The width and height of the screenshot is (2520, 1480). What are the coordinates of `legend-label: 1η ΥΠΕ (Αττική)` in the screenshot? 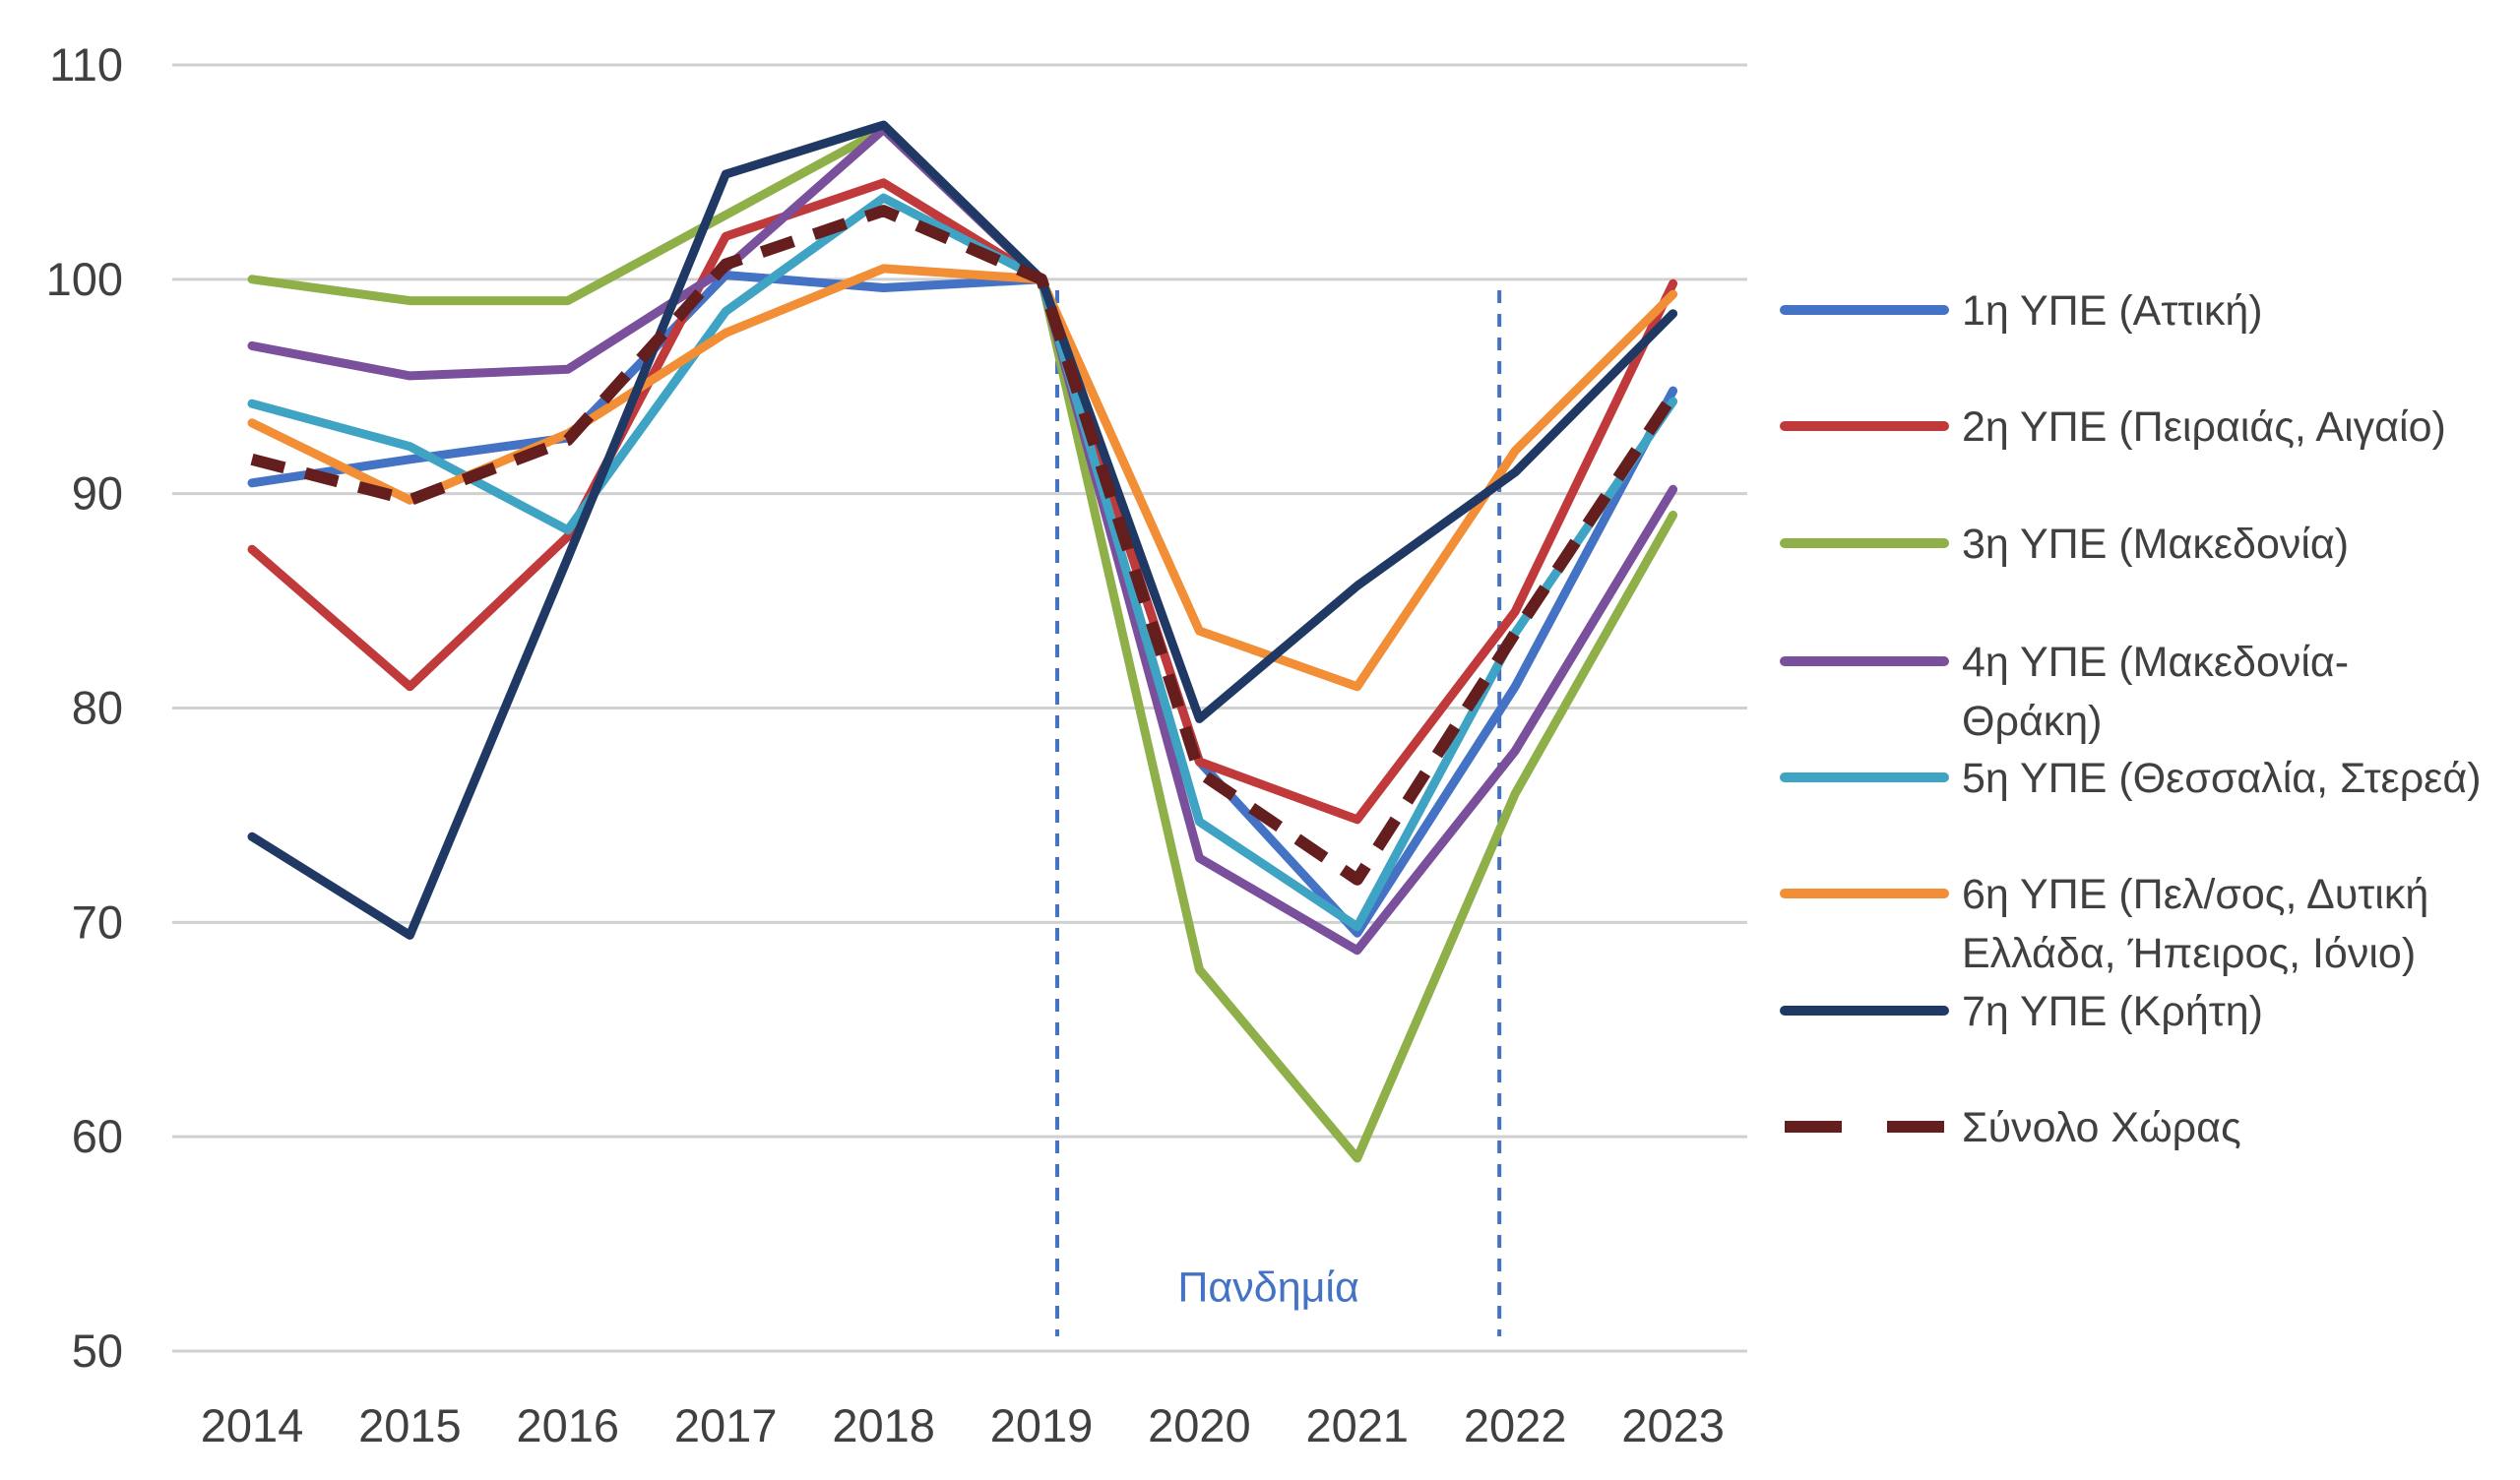 It's located at (2112, 311).